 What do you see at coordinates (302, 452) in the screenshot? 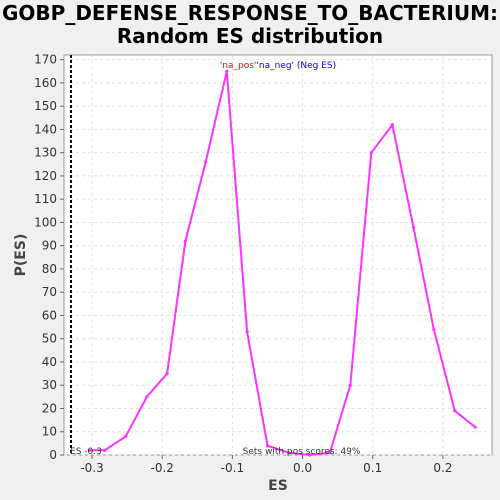
I see `sets-annotation: Sets with pos scores: 49%` at bounding box center [302, 452].